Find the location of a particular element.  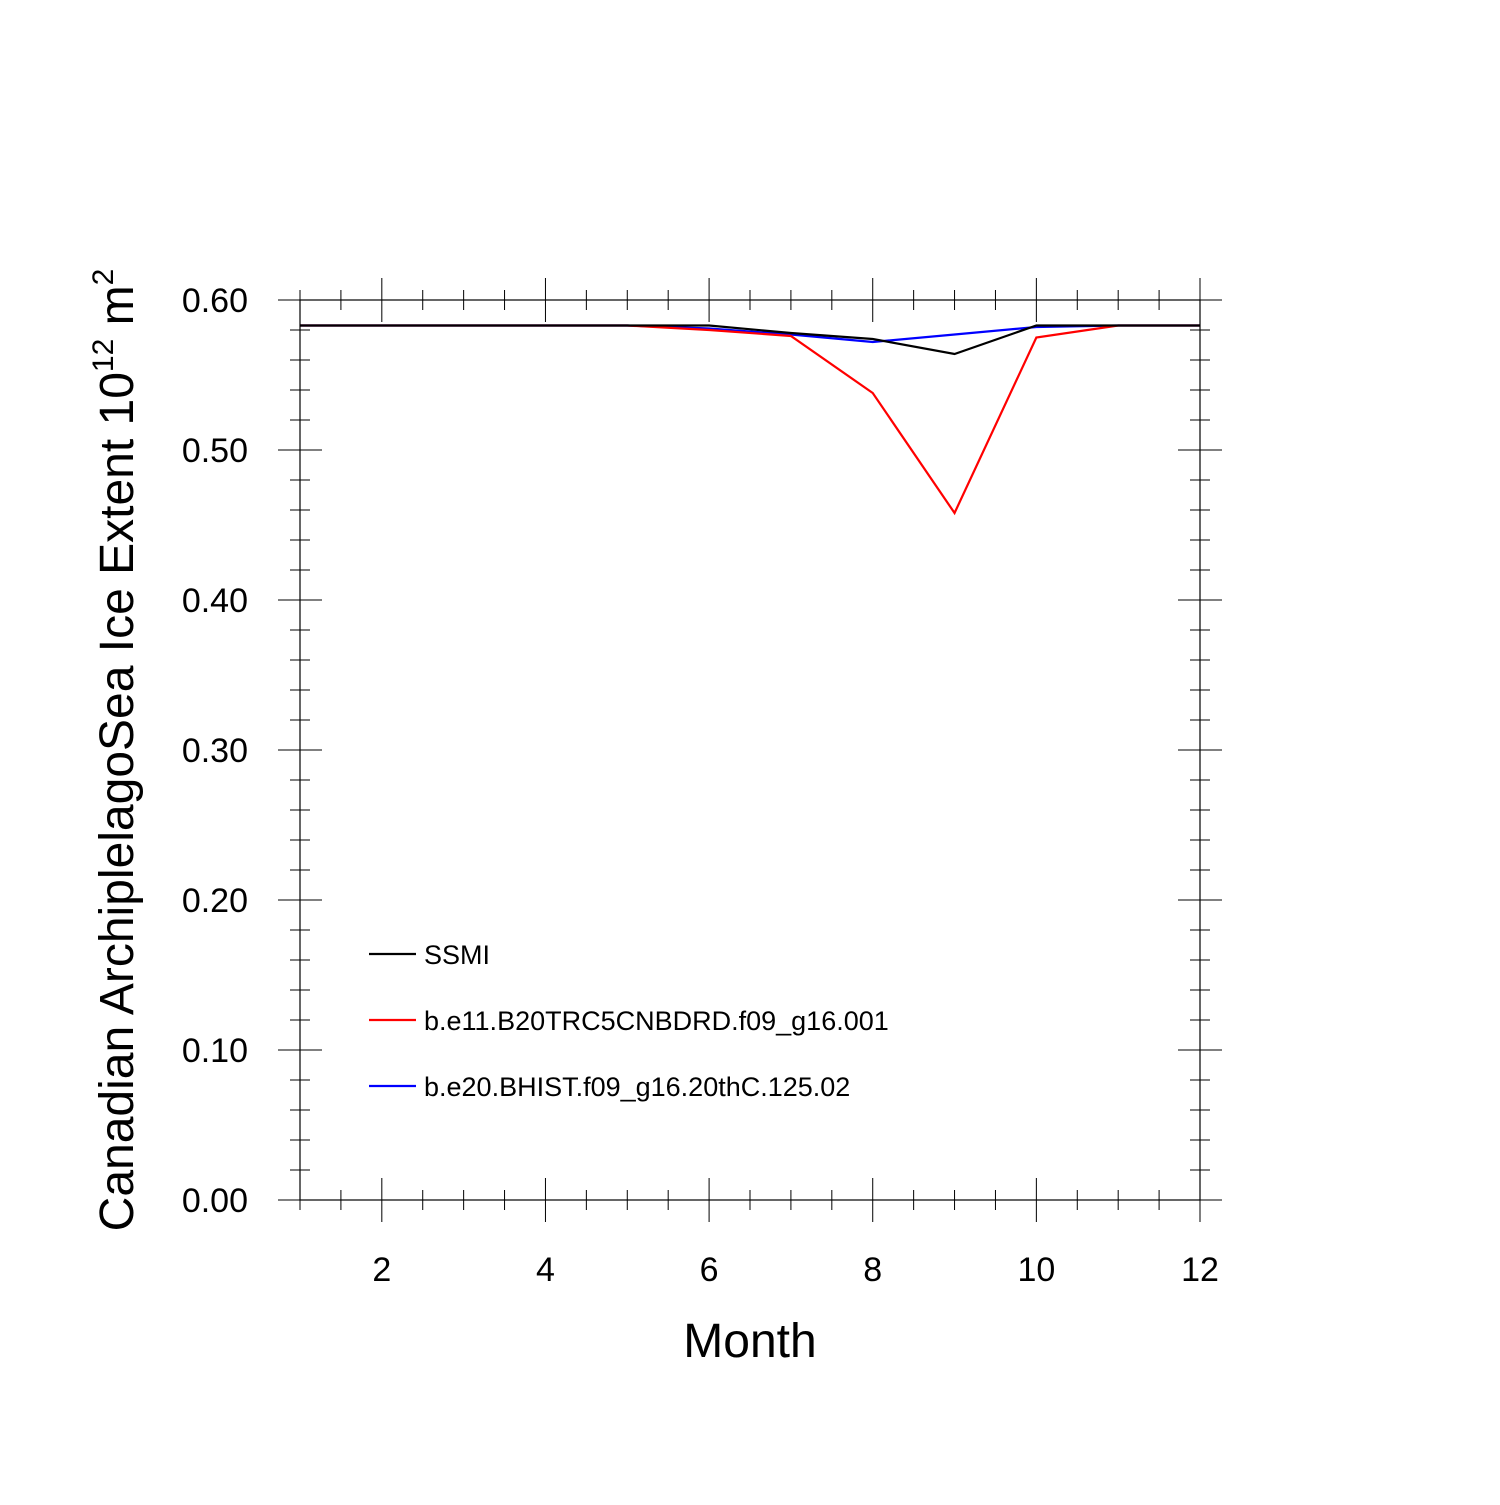

y-axis-label-unit-exponent: 2 is located at coordinates (103, 277).